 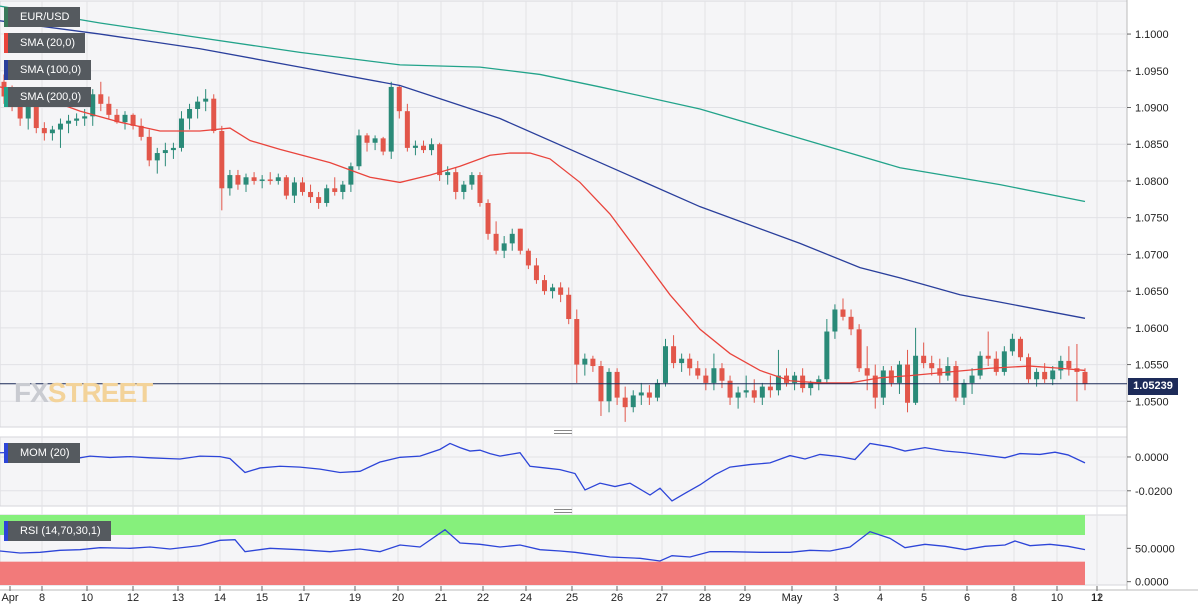 I want to click on price-axis-label: 1.0800, so click(x=1152, y=182).